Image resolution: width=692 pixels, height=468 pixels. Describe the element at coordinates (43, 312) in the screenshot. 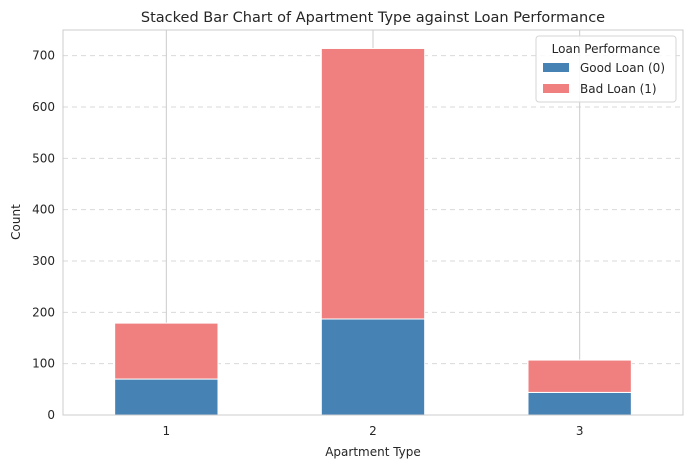

I see `y-tick-label: 200` at that location.